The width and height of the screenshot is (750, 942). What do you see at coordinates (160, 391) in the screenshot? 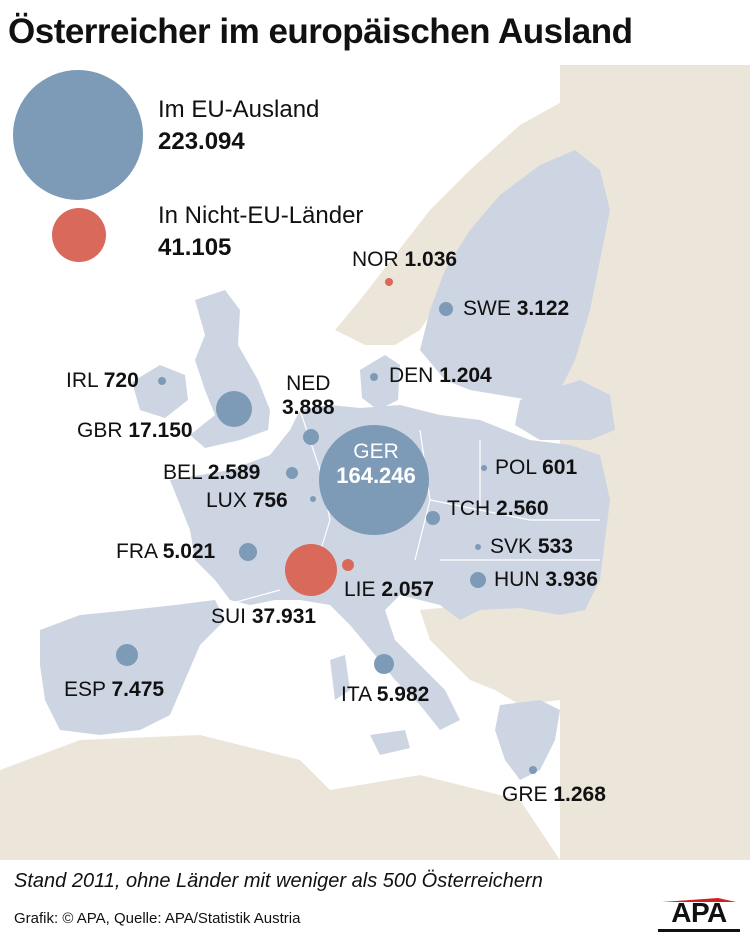
I see `land-ireland` at bounding box center [160, 391].